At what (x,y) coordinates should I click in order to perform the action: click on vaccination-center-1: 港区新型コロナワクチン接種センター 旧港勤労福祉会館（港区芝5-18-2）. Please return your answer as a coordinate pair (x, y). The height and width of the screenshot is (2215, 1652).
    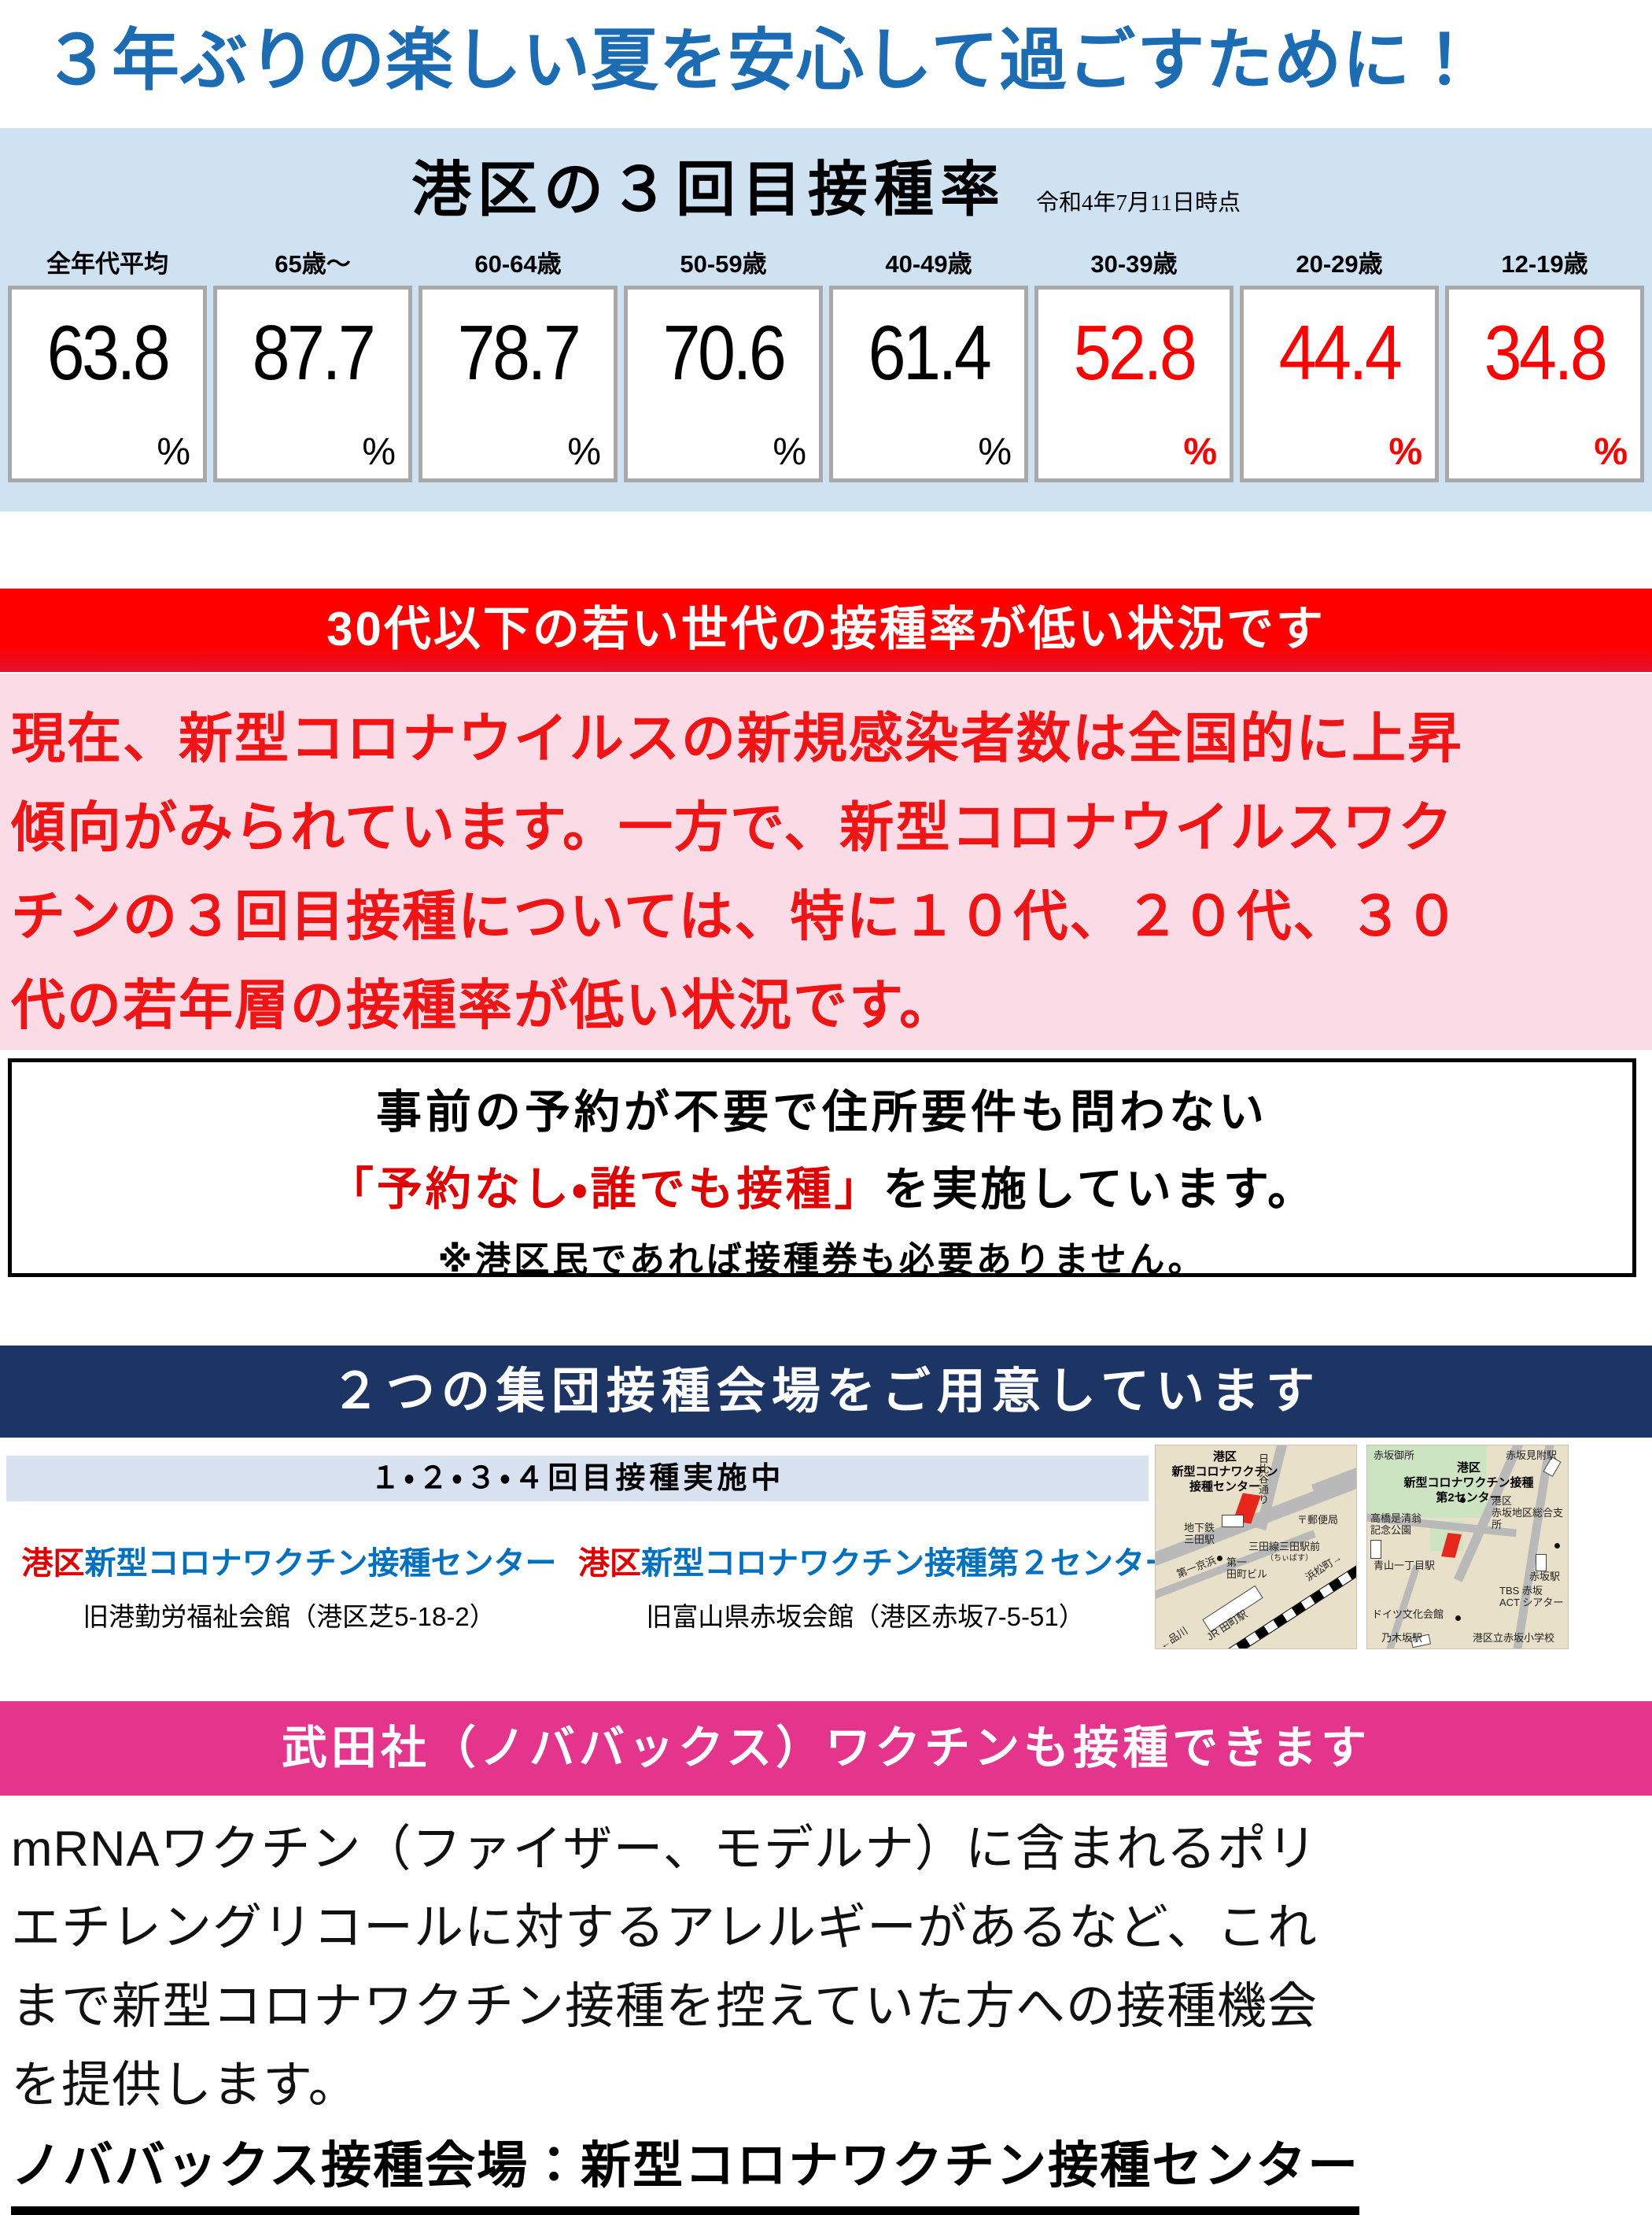
    Looking at the image, I should click on (289, 1586).